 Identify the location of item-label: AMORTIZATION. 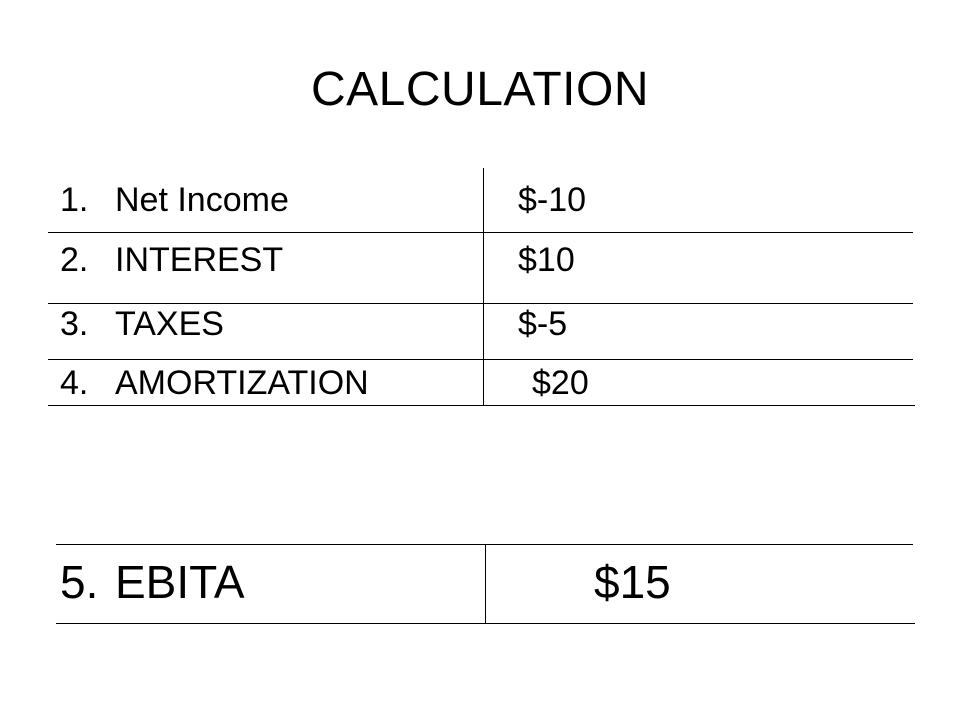
(242, 383).